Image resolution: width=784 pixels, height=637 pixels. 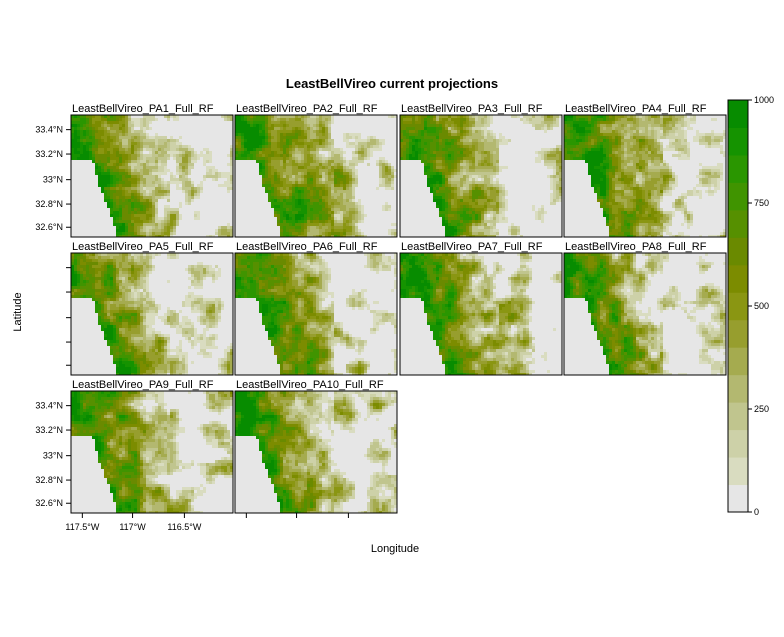 I want to click on colorbar: 0 250 500 750 1000, so click(x=750, y=306).